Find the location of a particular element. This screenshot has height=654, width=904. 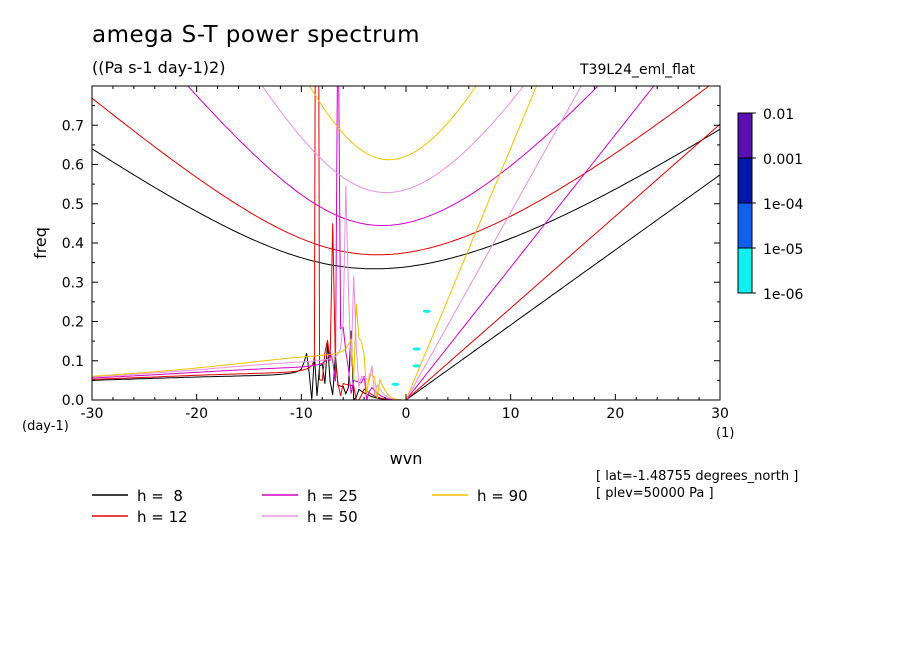

y-tick-label: 0.2 is located at coordinates (73, 323).